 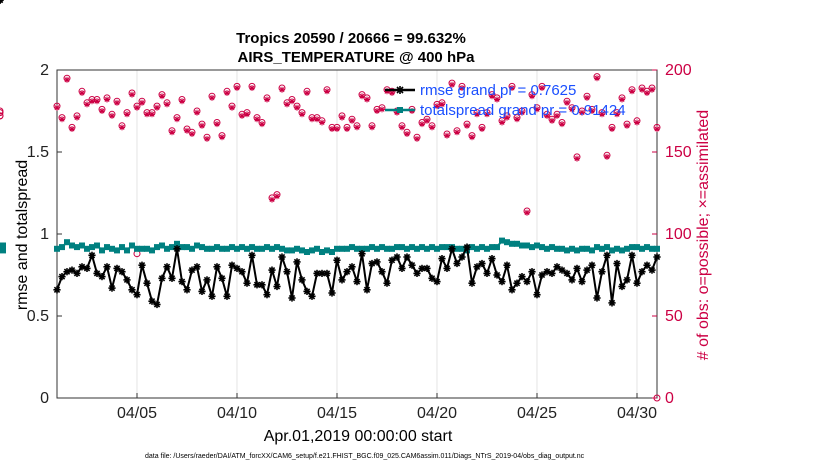 What do you see at coordinates (537, 413) in the screenshot?
I see `x-tick-label: 04/25` at bounding box center [537, 413].